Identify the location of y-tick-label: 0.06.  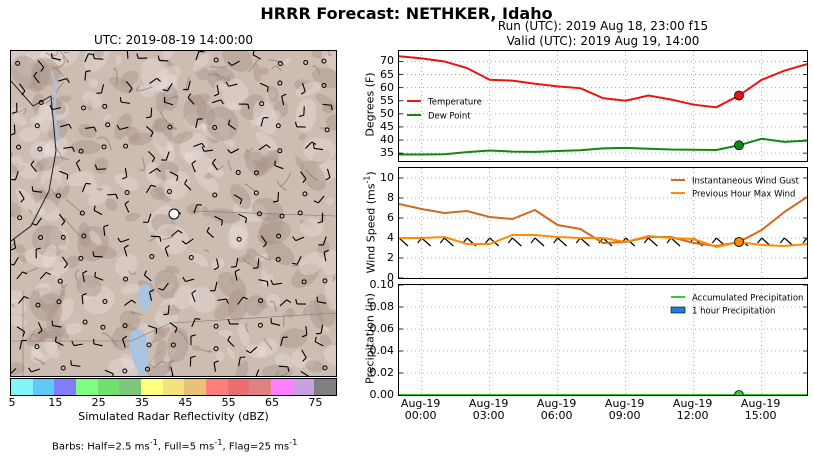
(382, 328).